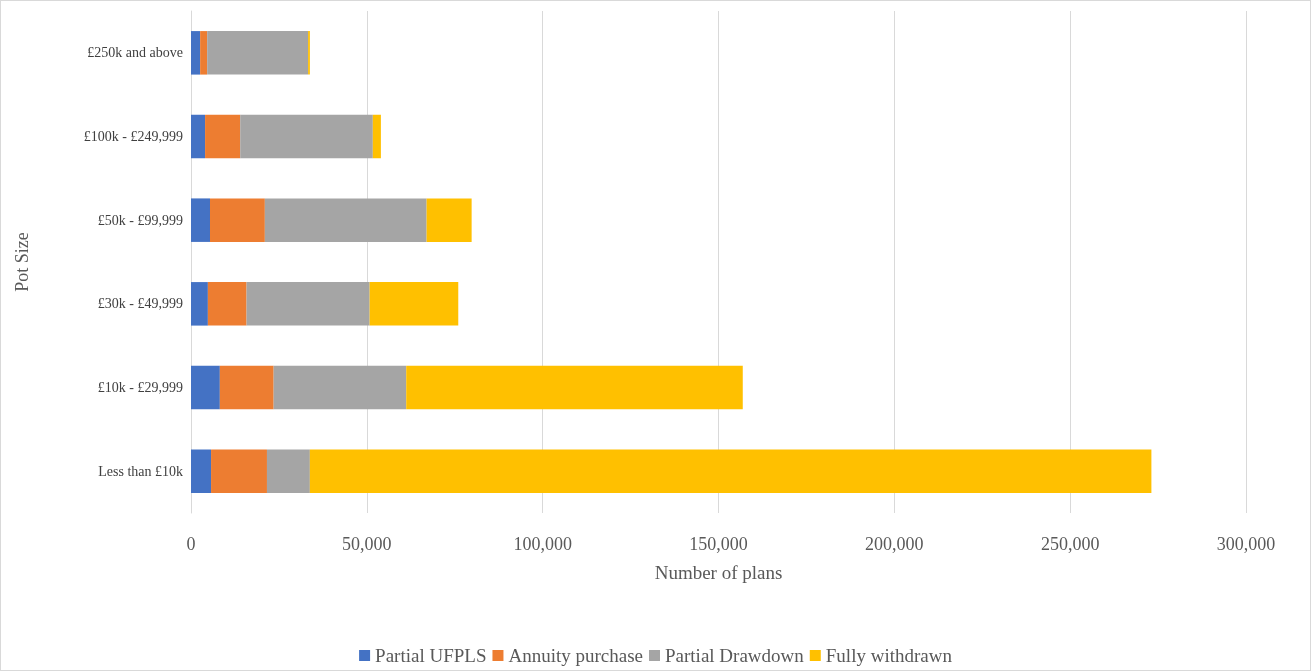 This screenshot has height=671, width=1311. Describe the element at coordinates (718, 544) in the screenshot. I see `x-tick-label: 150,000` at that location.